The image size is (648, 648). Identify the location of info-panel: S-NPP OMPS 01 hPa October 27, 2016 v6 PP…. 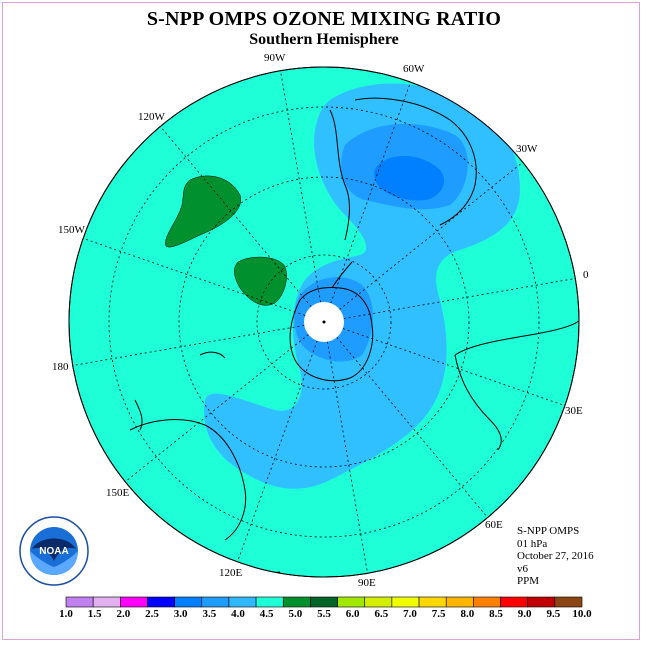
(555, 556).